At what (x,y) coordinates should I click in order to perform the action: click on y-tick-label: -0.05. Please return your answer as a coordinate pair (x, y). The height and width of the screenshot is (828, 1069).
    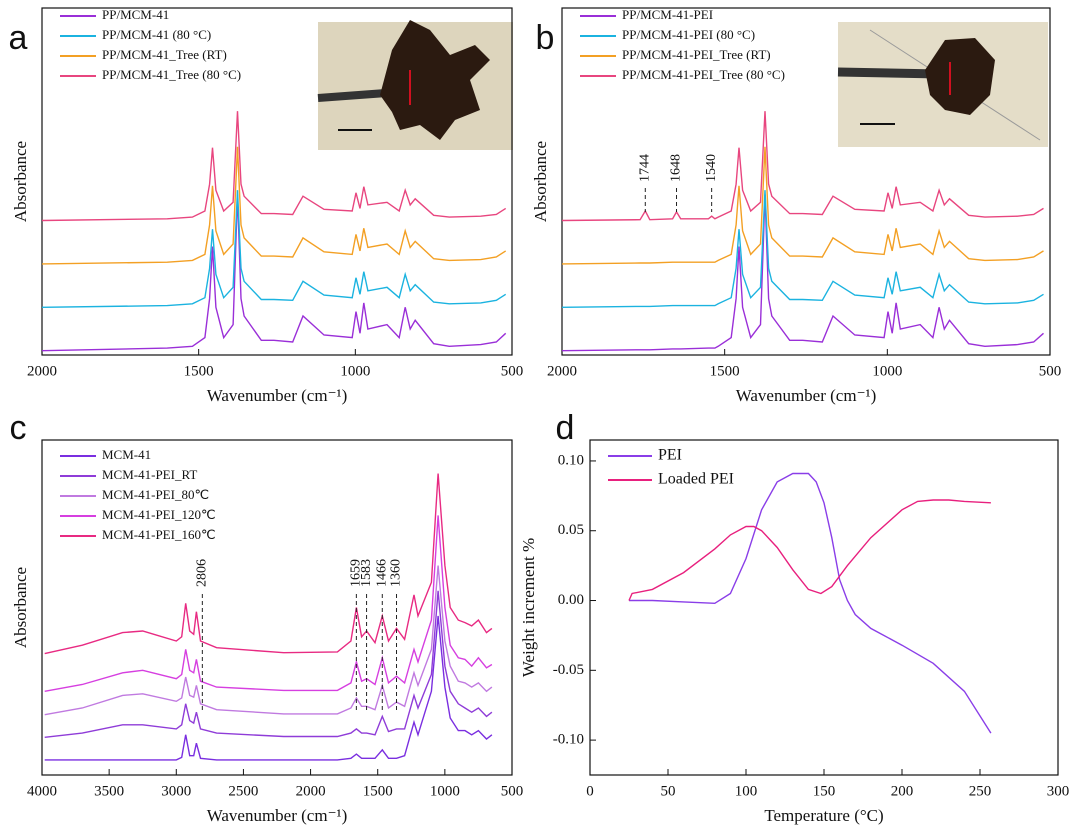
    Looking at the image, I should click on (568, 670).